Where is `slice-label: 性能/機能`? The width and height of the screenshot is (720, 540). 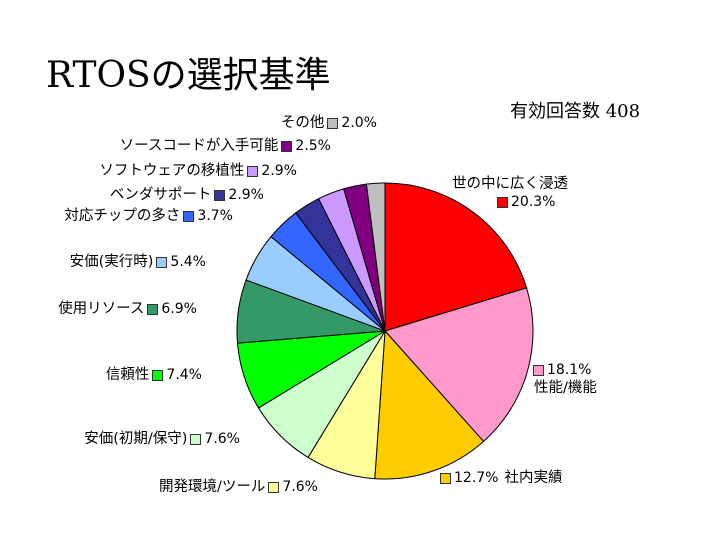 slice-label: 性能/機能 is located at coordinates (565, 388).